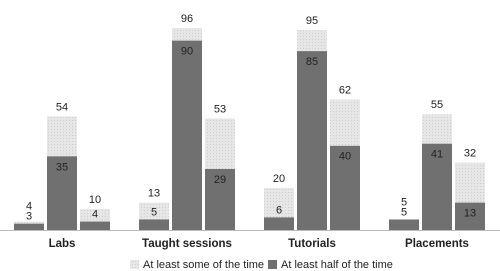  What do you see at coordinates (337, 265) in the screenshot?
I see `legend-label: At least half of the time` at bounding box center [337, 265].